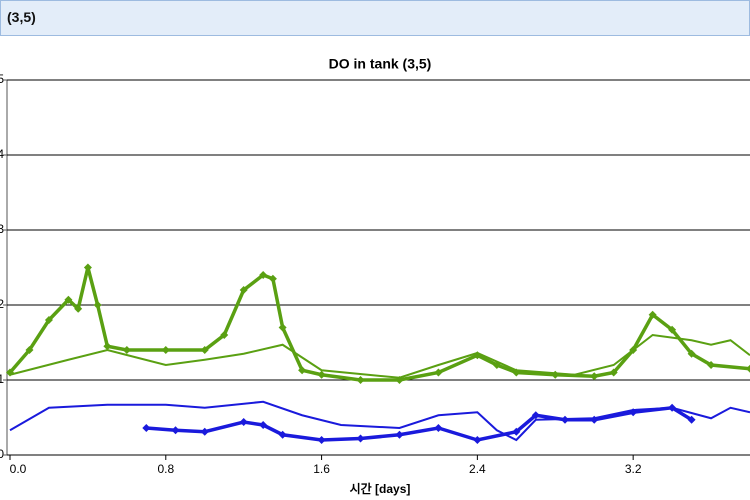  I want to click on y-tick-label: 0, so click(2, 454).